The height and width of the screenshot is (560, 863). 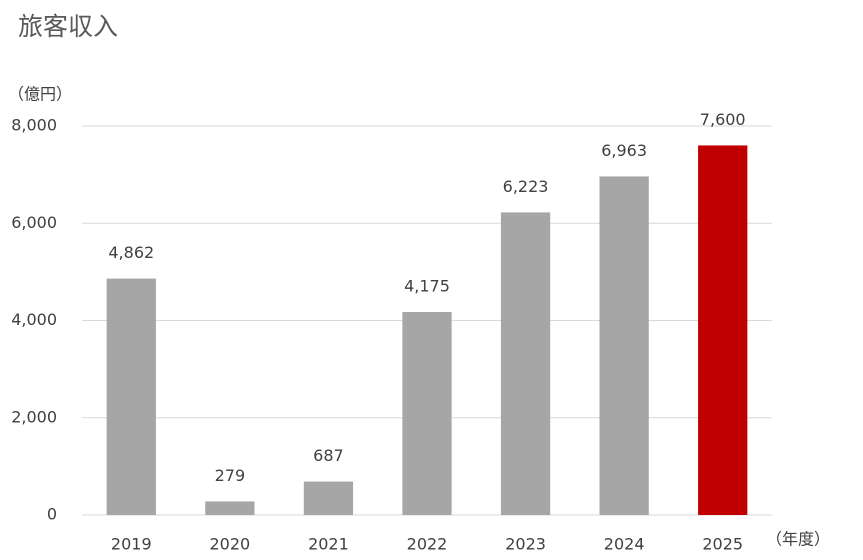 What do you see at coordinates (34, 222) in the screenshot?
I see `y-tick-label: 6,000` at bounding box center [34, 222].